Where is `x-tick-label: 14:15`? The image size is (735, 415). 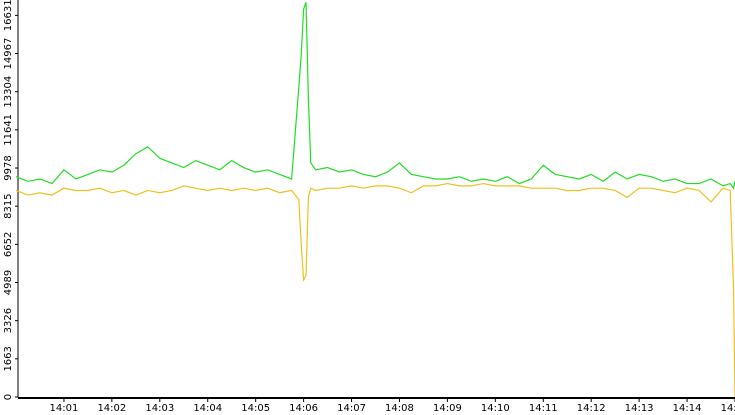 x-tick-label: 14:15 is located at coordinates (728, 408).